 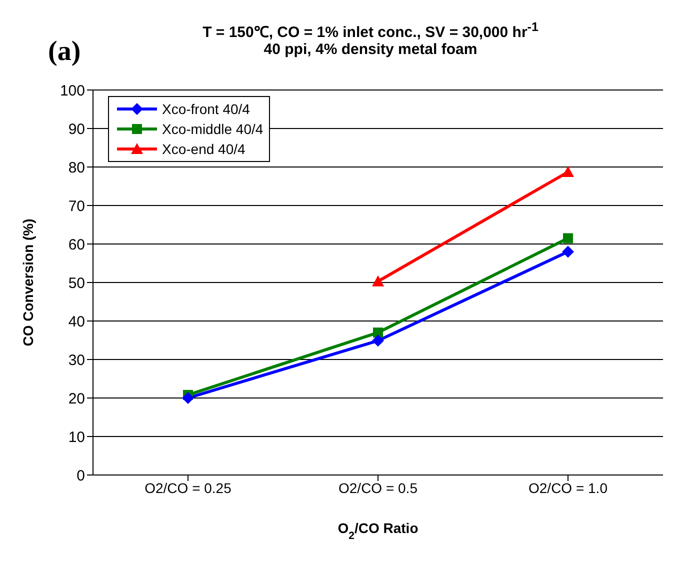 I want to click on legend-label: Xco-front 40/4, so click(x=206, y=109).